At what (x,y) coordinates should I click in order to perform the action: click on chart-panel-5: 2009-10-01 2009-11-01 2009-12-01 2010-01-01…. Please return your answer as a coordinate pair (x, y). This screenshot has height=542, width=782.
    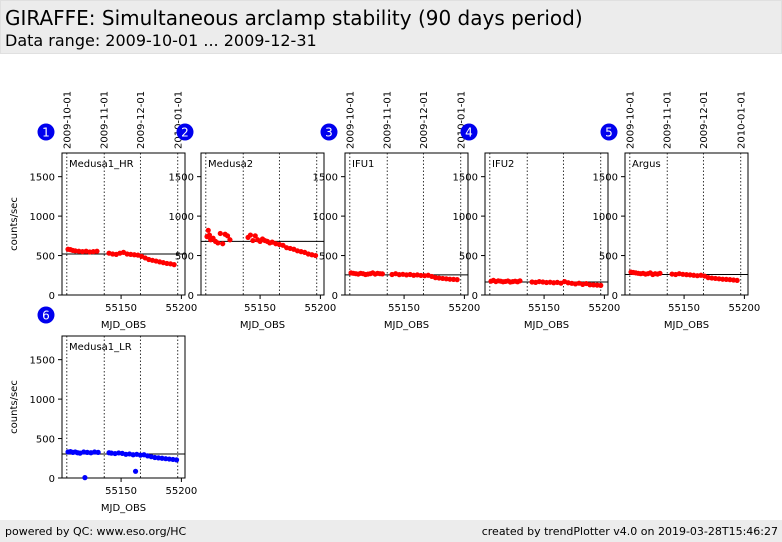
    Looking at the image, I should click on (677, 211).